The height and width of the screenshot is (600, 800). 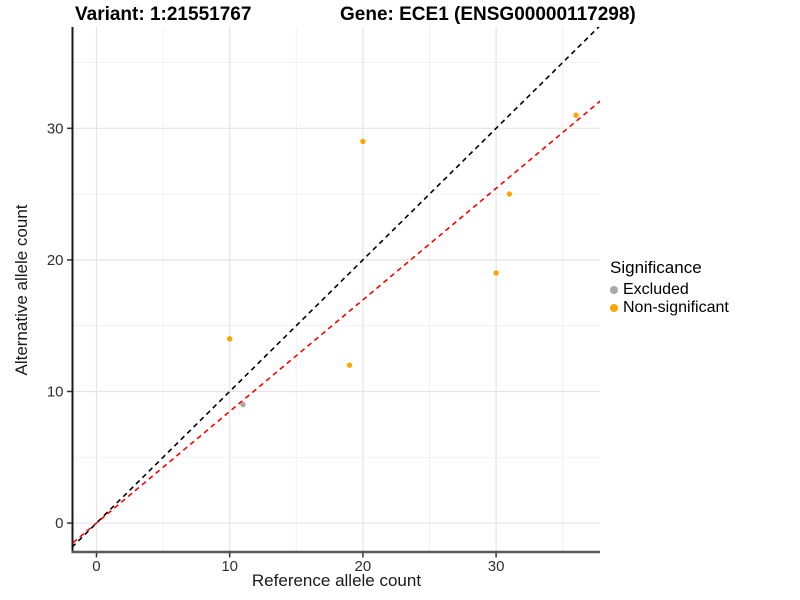 What do you see at coordinates (488, 14) in the screenshot?
I see `plot-title-gene: Gene: ECE1 (ENSG00000117298)` at bounding box center [488, 14].